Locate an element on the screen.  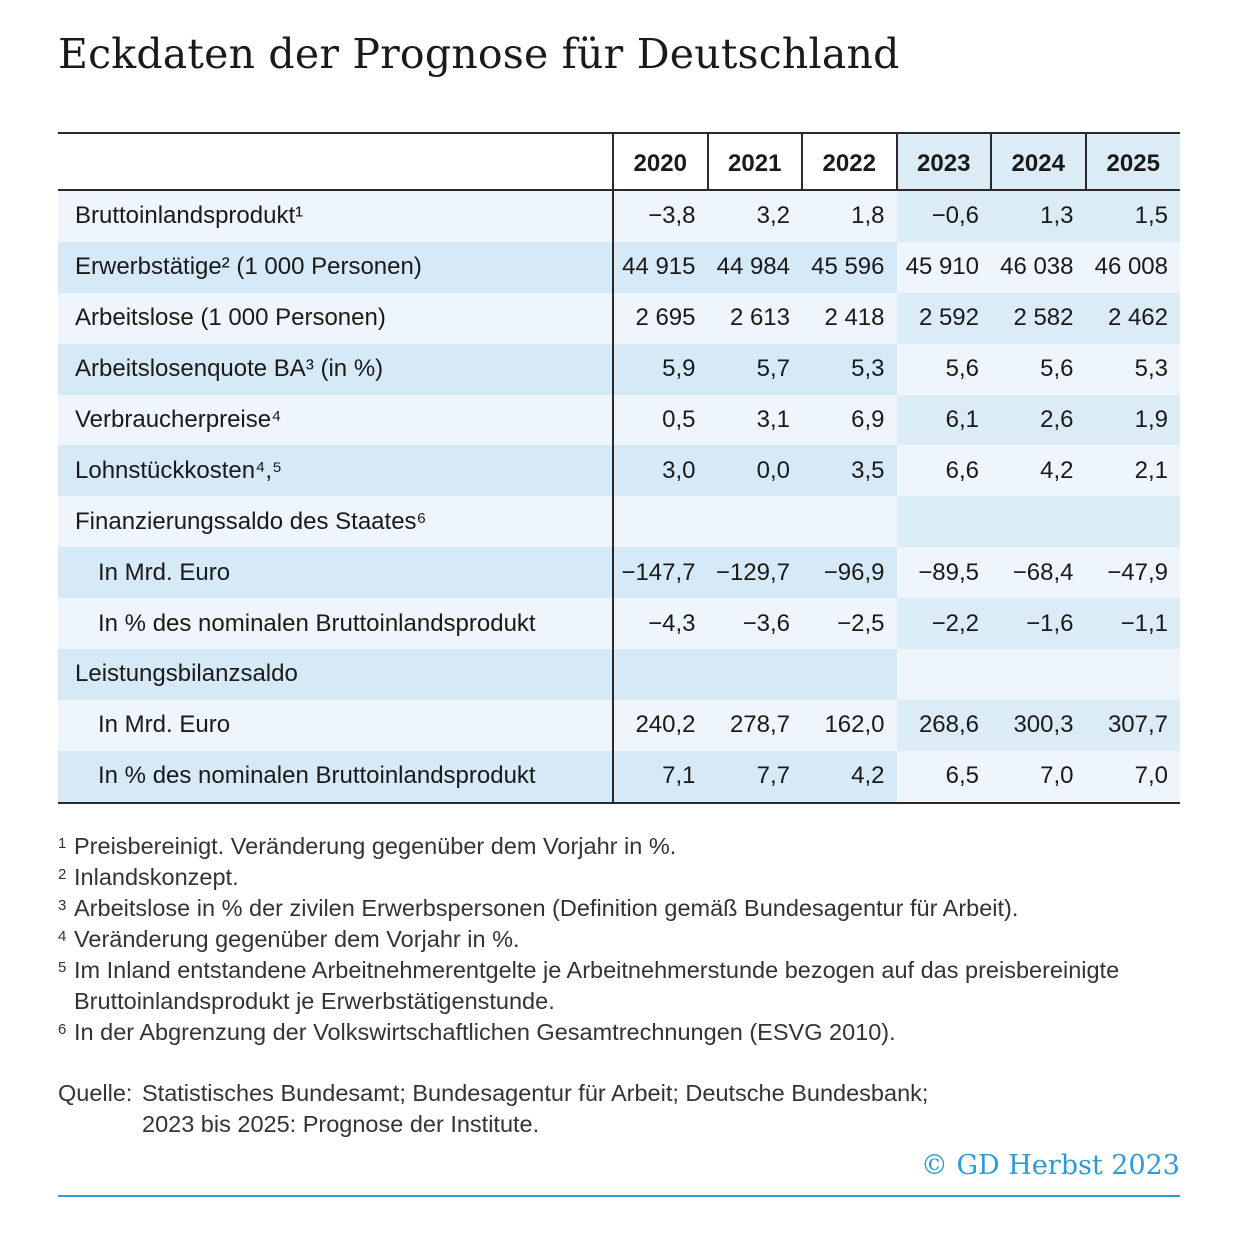
footnote-mark: 4 is located at coordinates (62, 936).